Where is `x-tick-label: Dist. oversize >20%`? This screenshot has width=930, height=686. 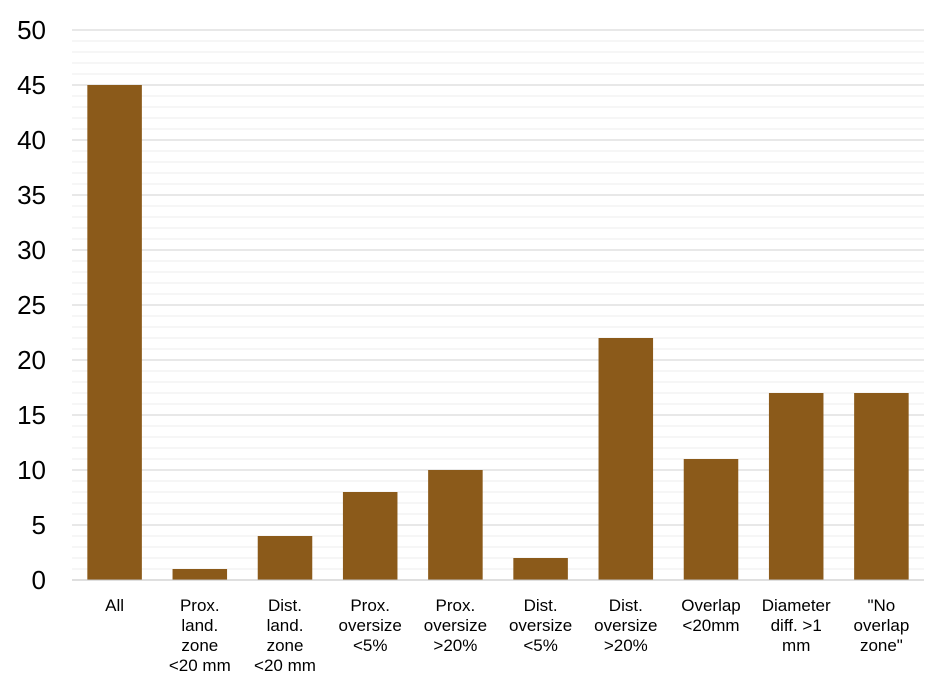
x-tick-label: Dist. oversize >20% is located at coordinates (625, 625).